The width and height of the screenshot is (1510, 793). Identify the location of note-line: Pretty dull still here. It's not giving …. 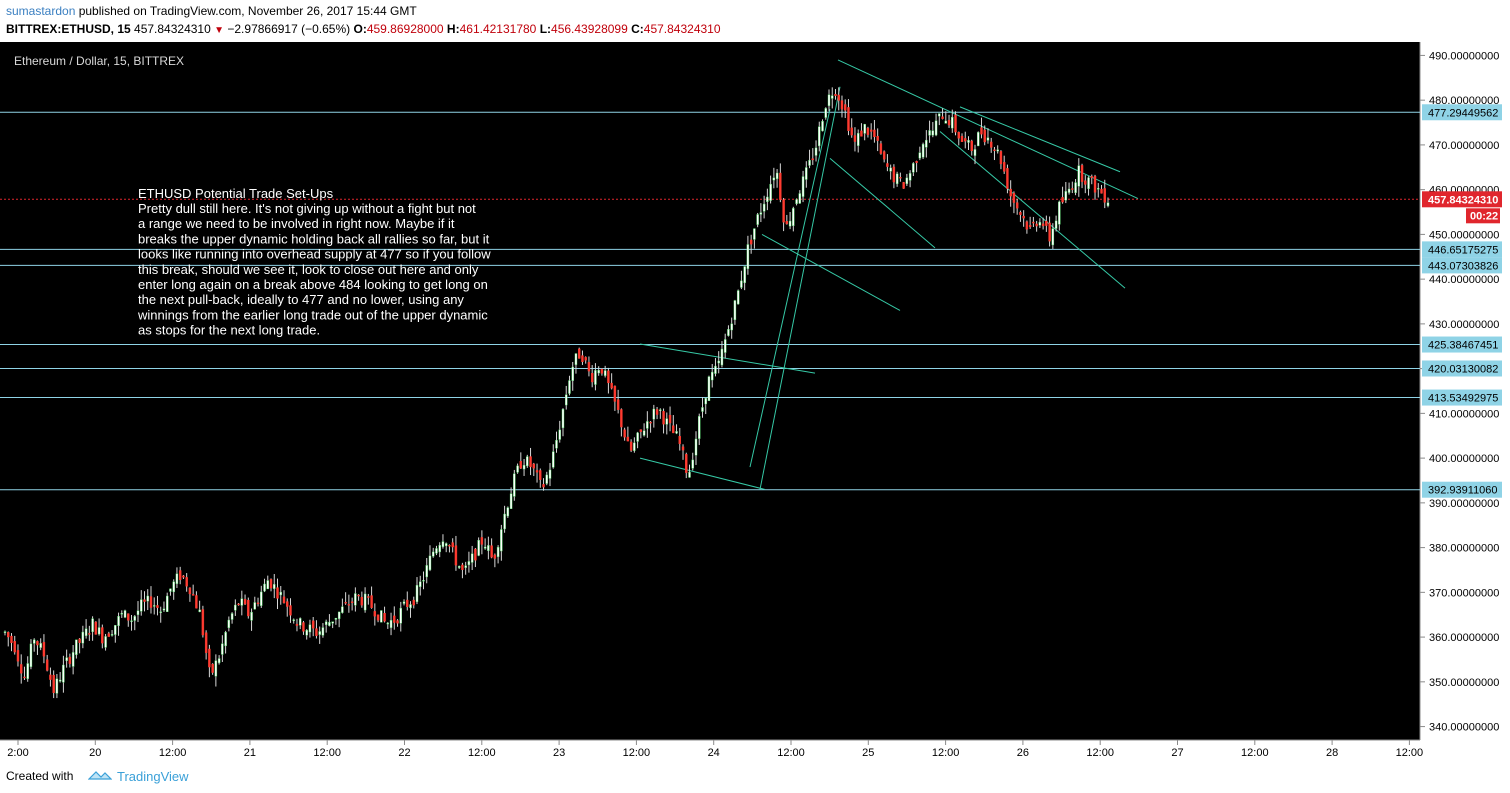
(307, 208).